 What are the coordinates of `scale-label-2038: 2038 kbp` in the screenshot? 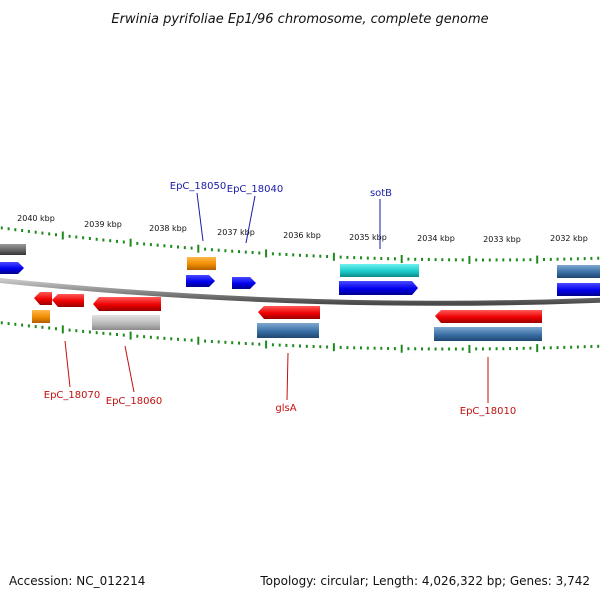 It's located at (168, 228).